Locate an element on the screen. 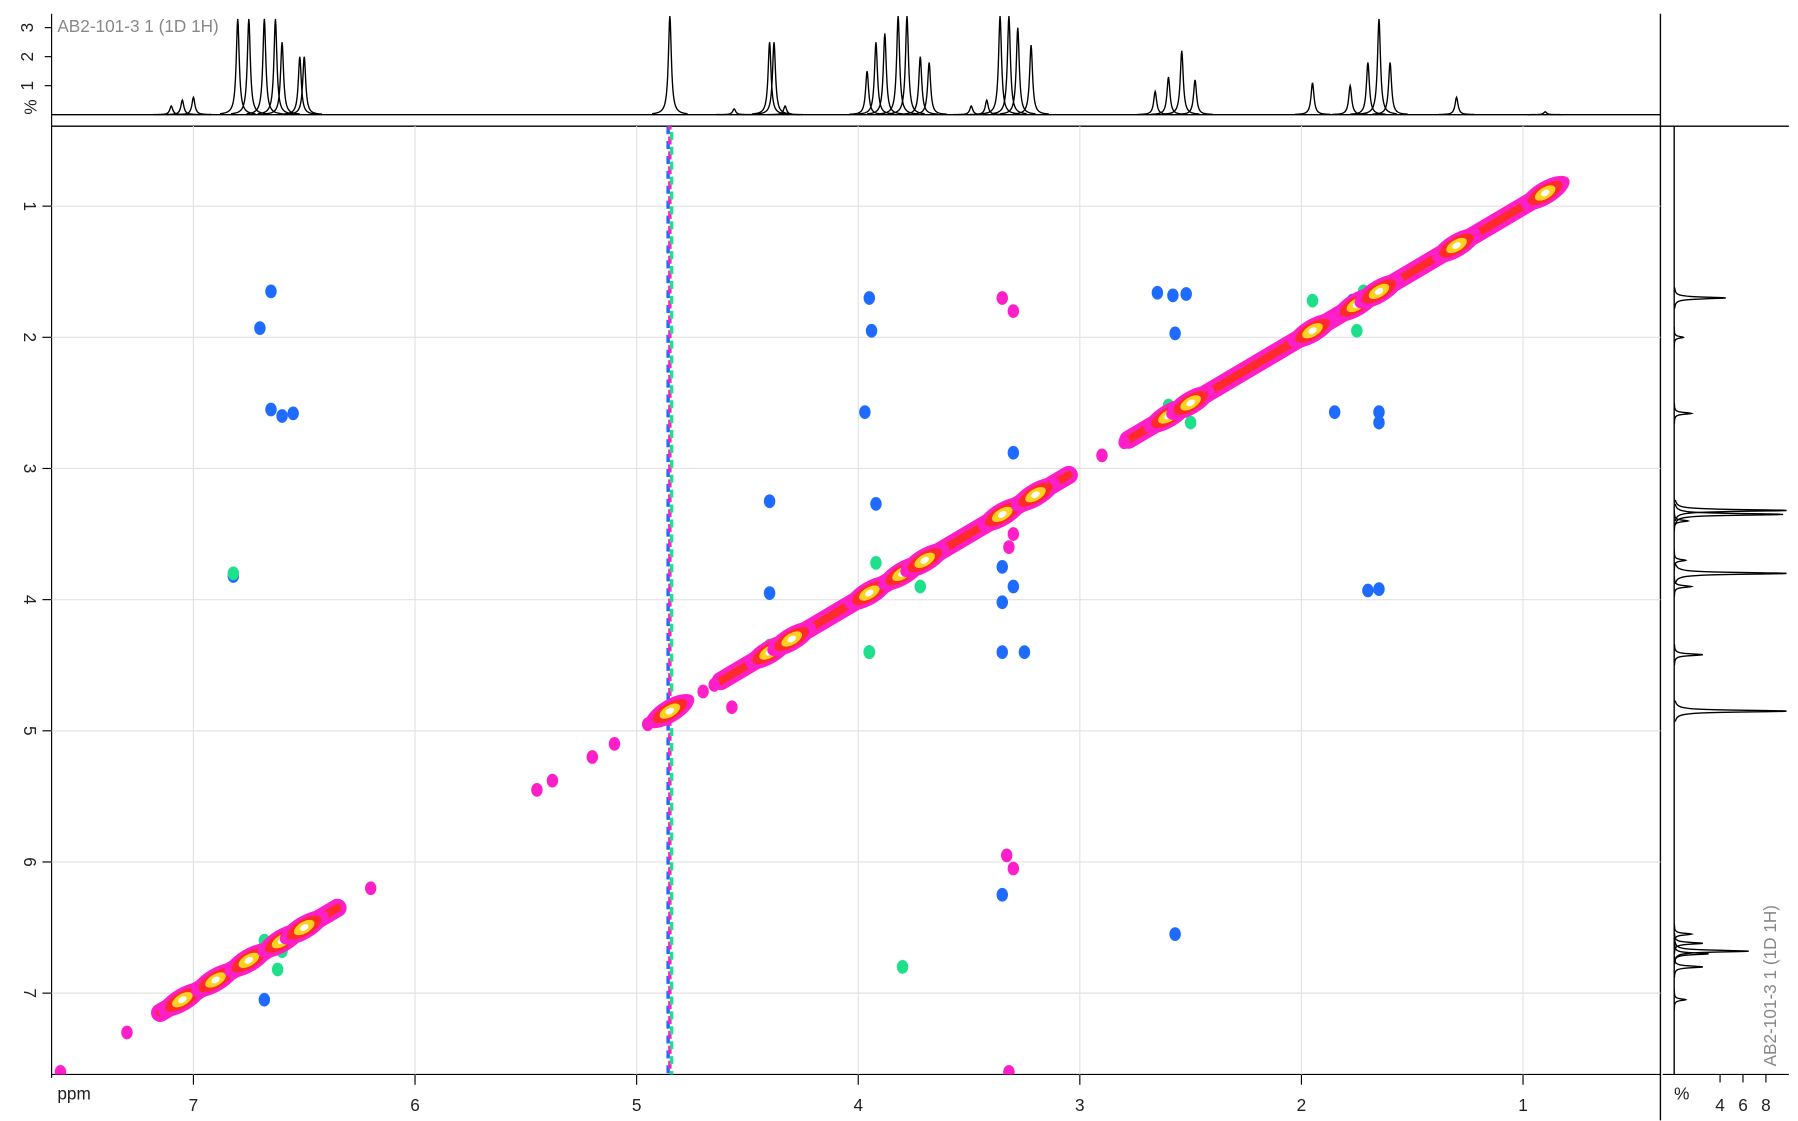 This screenshot has width=1798, height=1121. spectrum-title: AB2-101-3 1 (1D 1H) is located at coordinates (137, 26).